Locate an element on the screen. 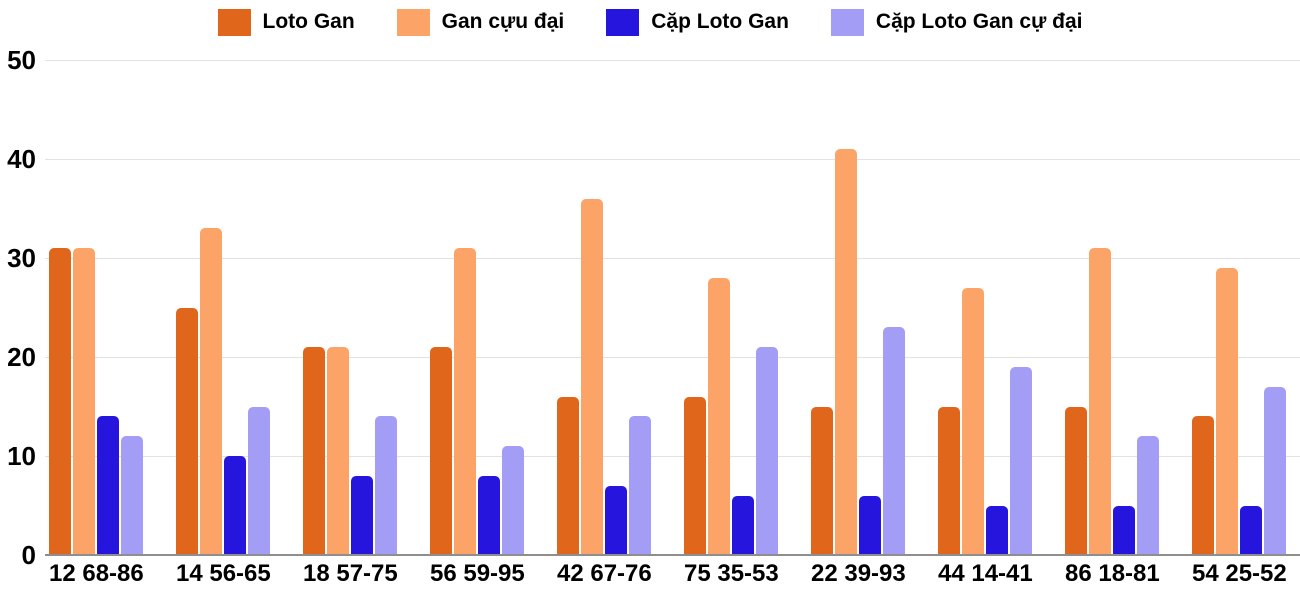 The width and height of the screenshot is (1300, 600). y-tick-label-0: 0 is located at coordinates (28, 555).